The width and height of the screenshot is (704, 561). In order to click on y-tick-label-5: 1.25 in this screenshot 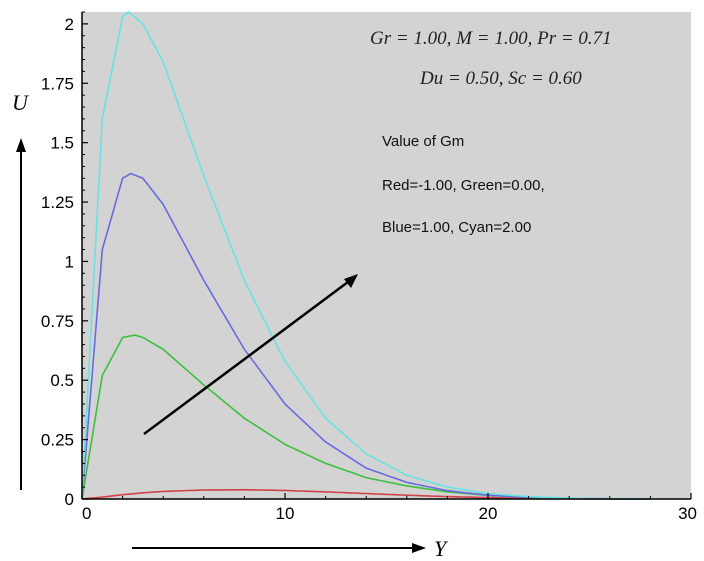, I will do `click(57, 202)`.